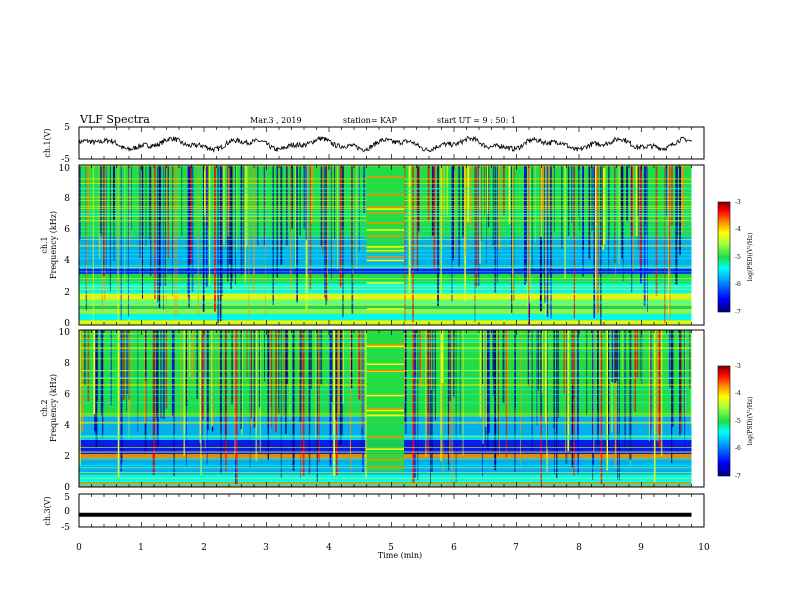 This screenshot has height=612, width=792. What do you see at coordinates (79, 548) in the screenshot?
I see `x-tick-0: 0` at bounding box center [79, 548].